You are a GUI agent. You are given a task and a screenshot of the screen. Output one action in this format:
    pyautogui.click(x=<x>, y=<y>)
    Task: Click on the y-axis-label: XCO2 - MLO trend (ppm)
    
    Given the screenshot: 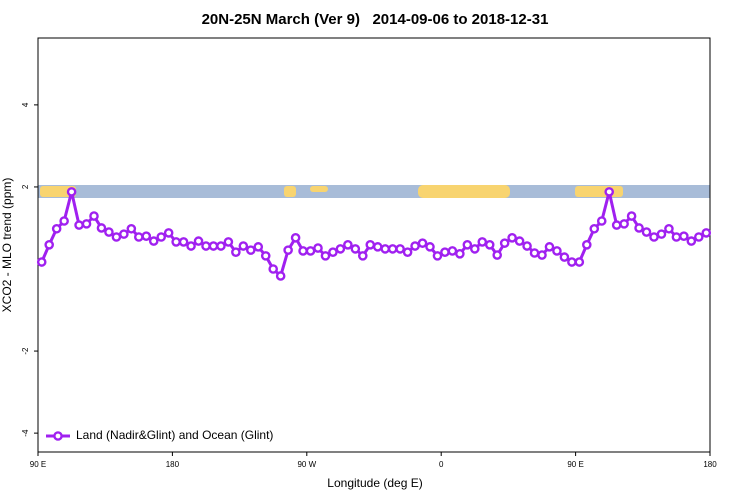 What is the action you would take?
    pyautogui.click(x=7, y=245)
    